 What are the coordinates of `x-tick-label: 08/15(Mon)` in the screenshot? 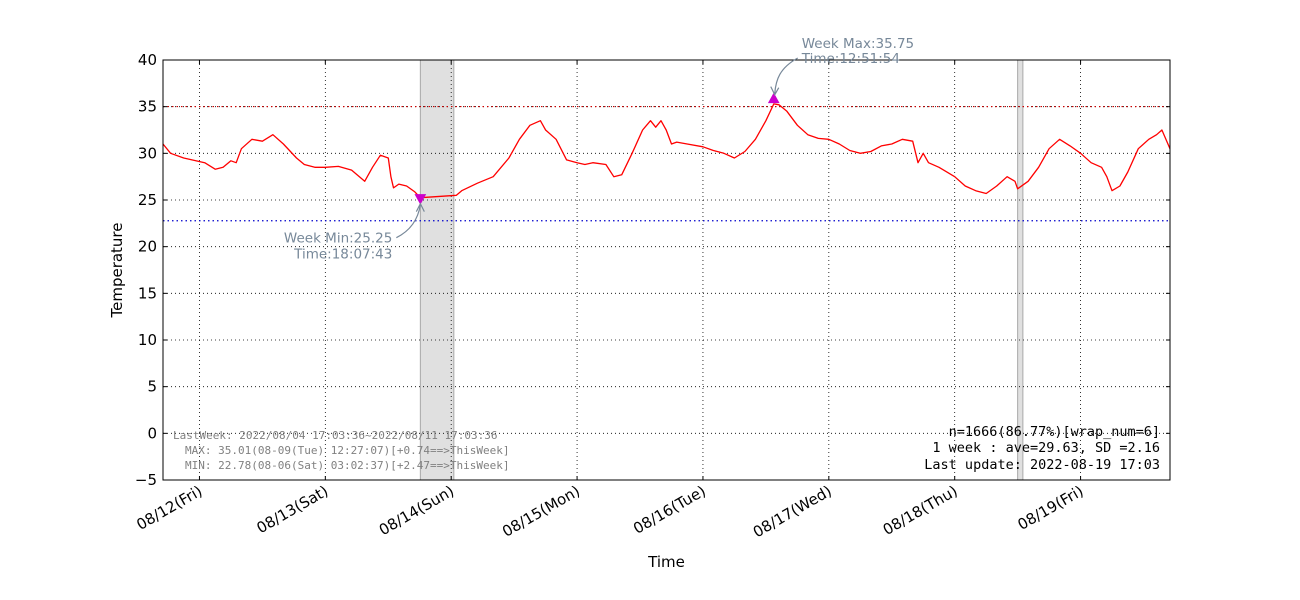 It's located at (541, 511).